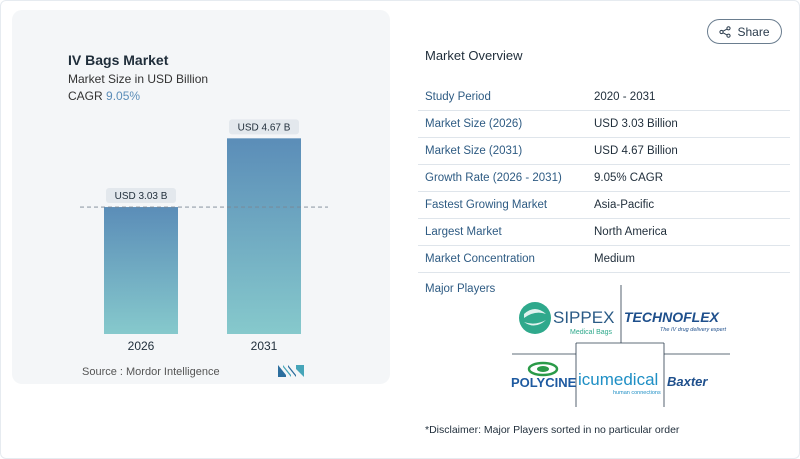 The image size is (800, 459). I want to click on row-value: USD 3.03 Billion, so click(636, 124).